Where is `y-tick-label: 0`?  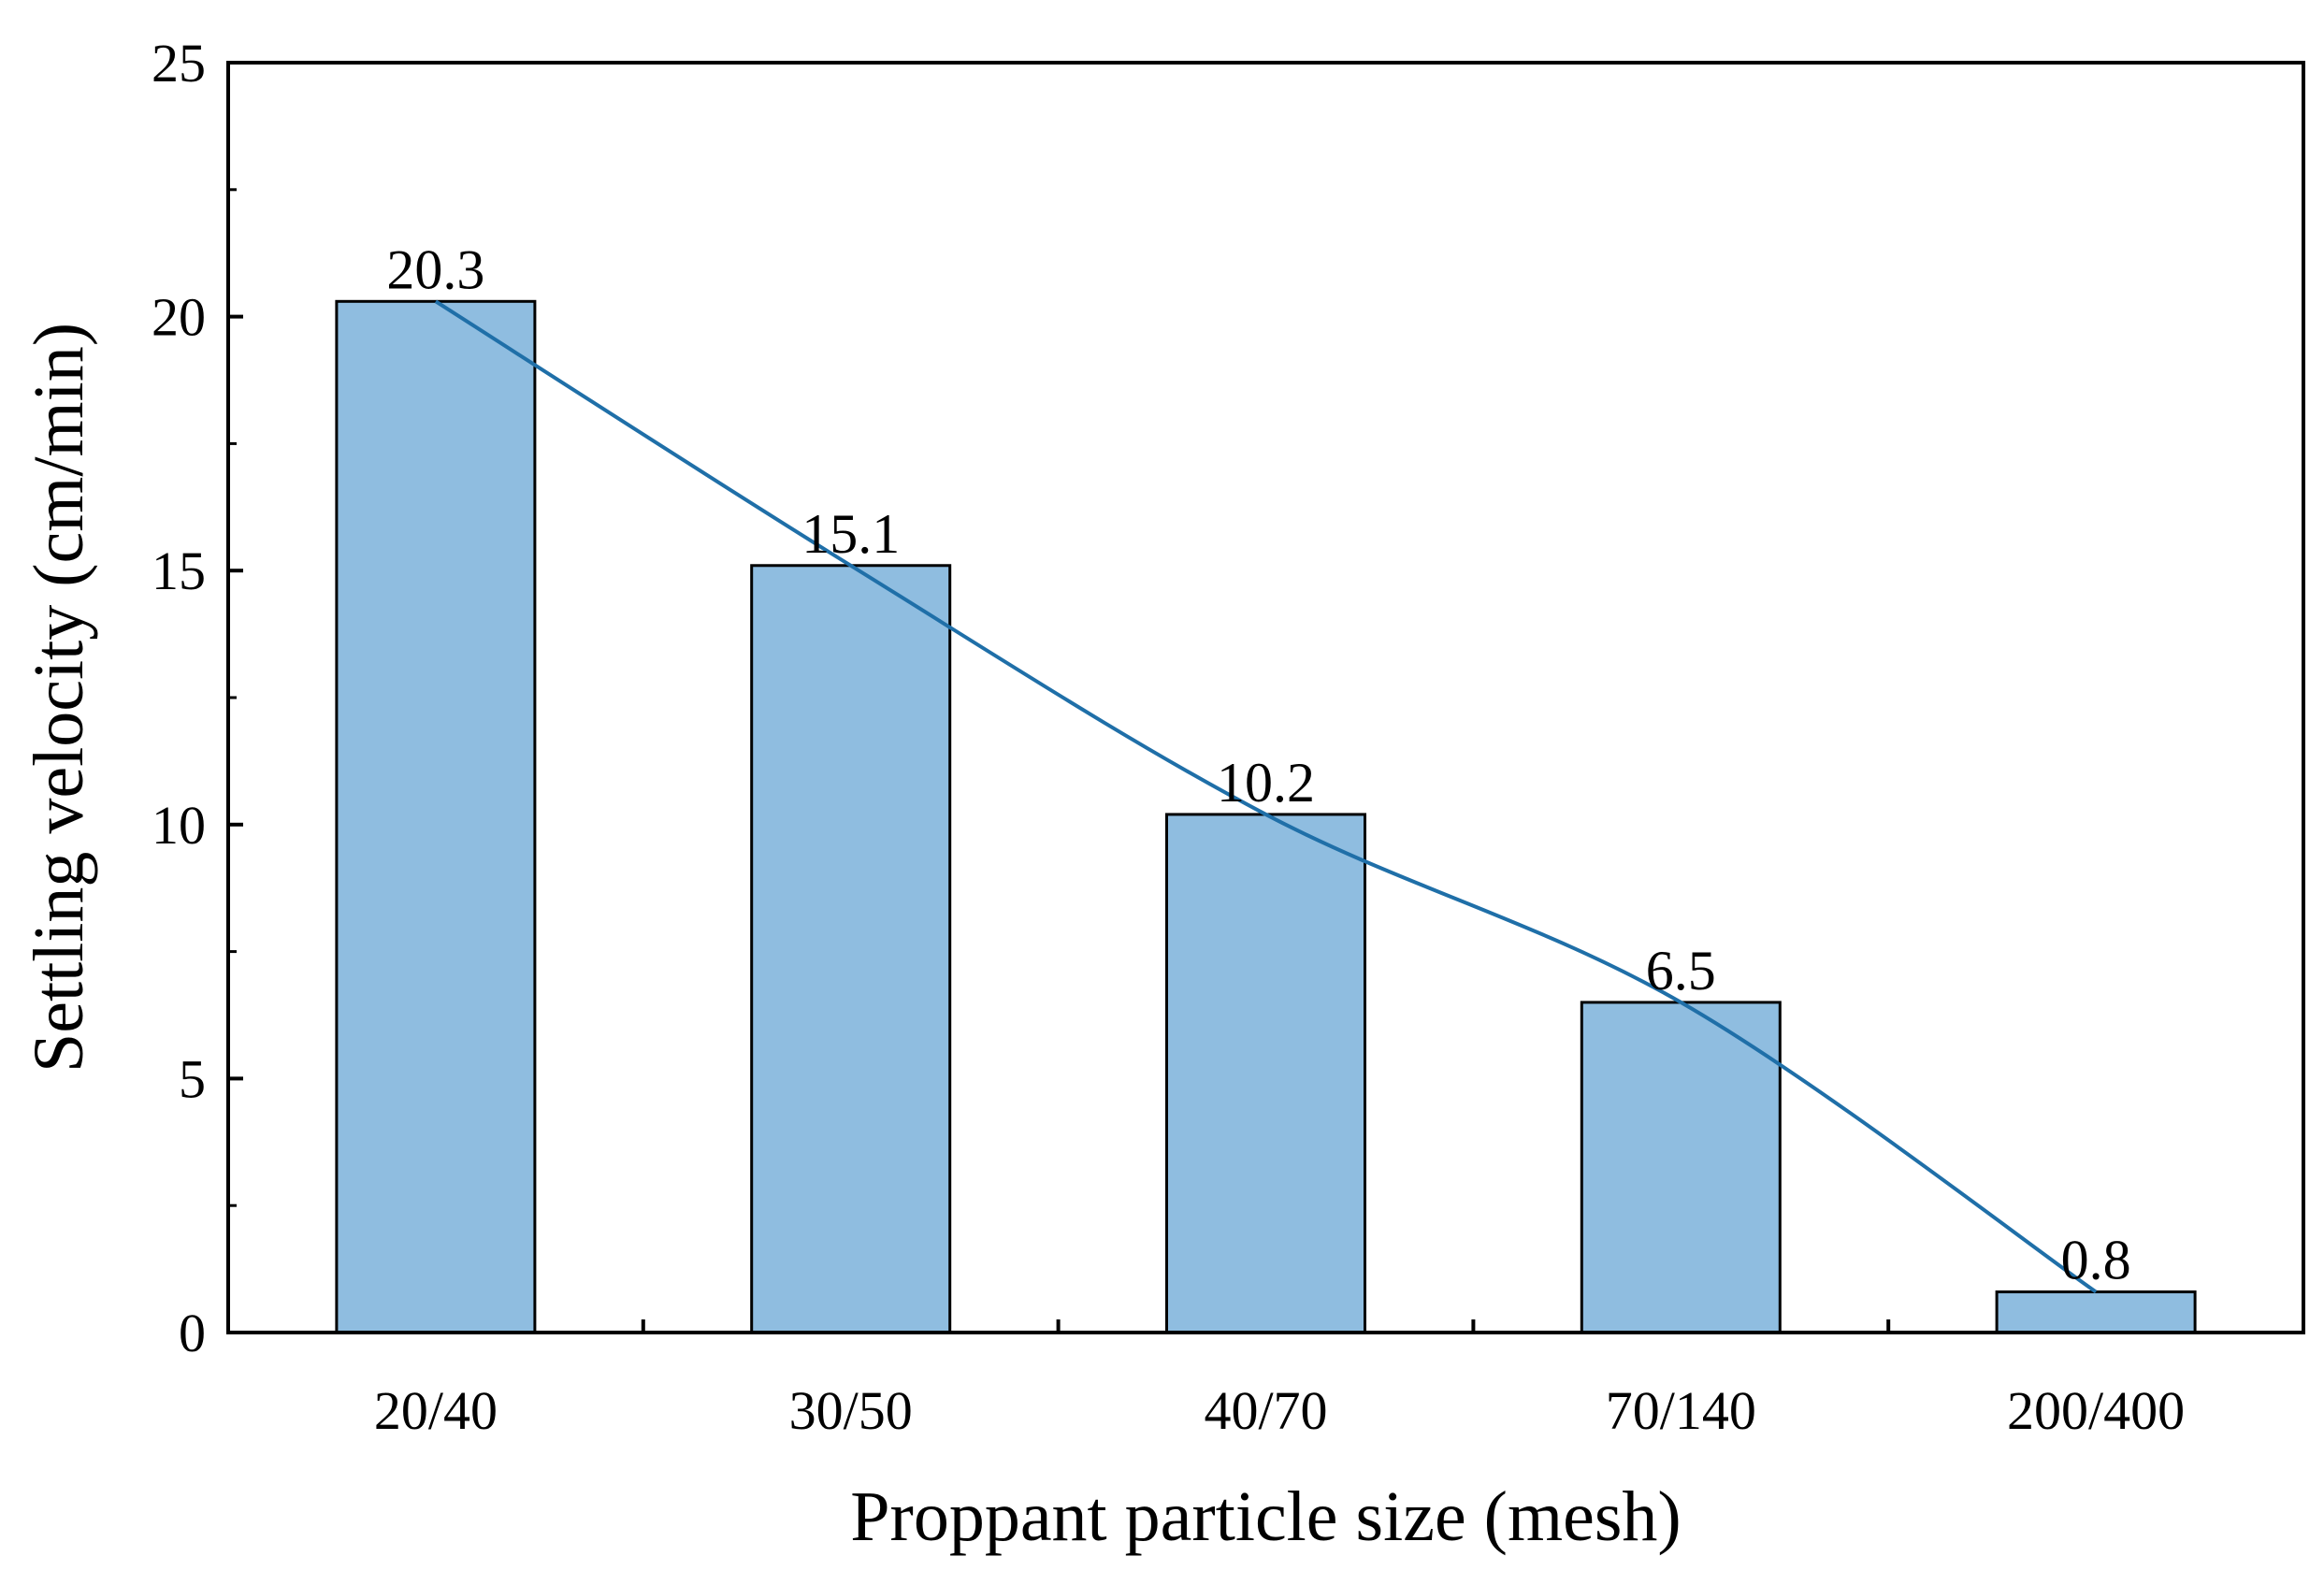
y-tick-label: 0 is located at coordinates (192, 1333).